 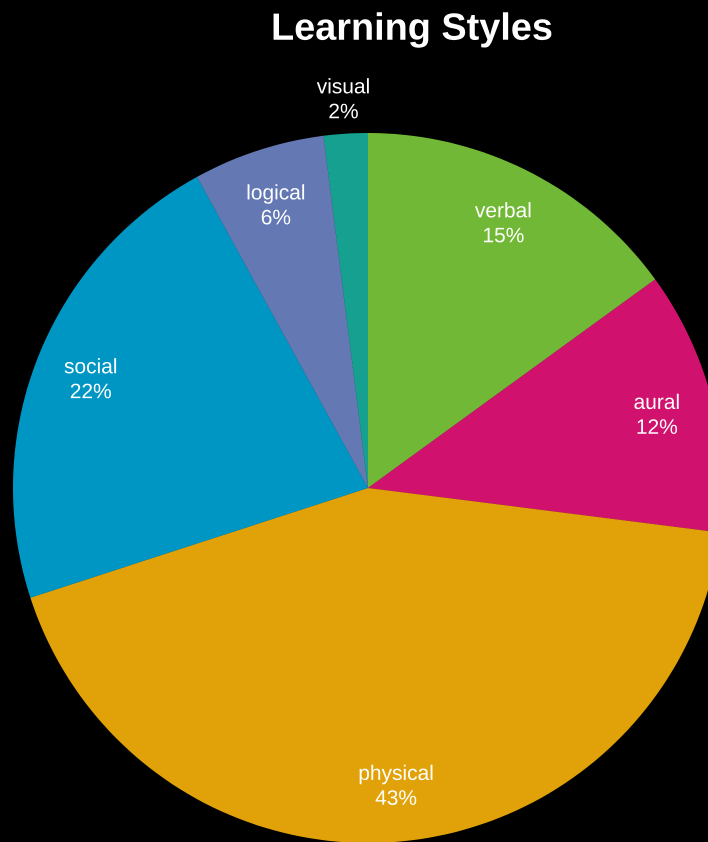 I want to click on data-label: 43%, so click(x=396, y=797).